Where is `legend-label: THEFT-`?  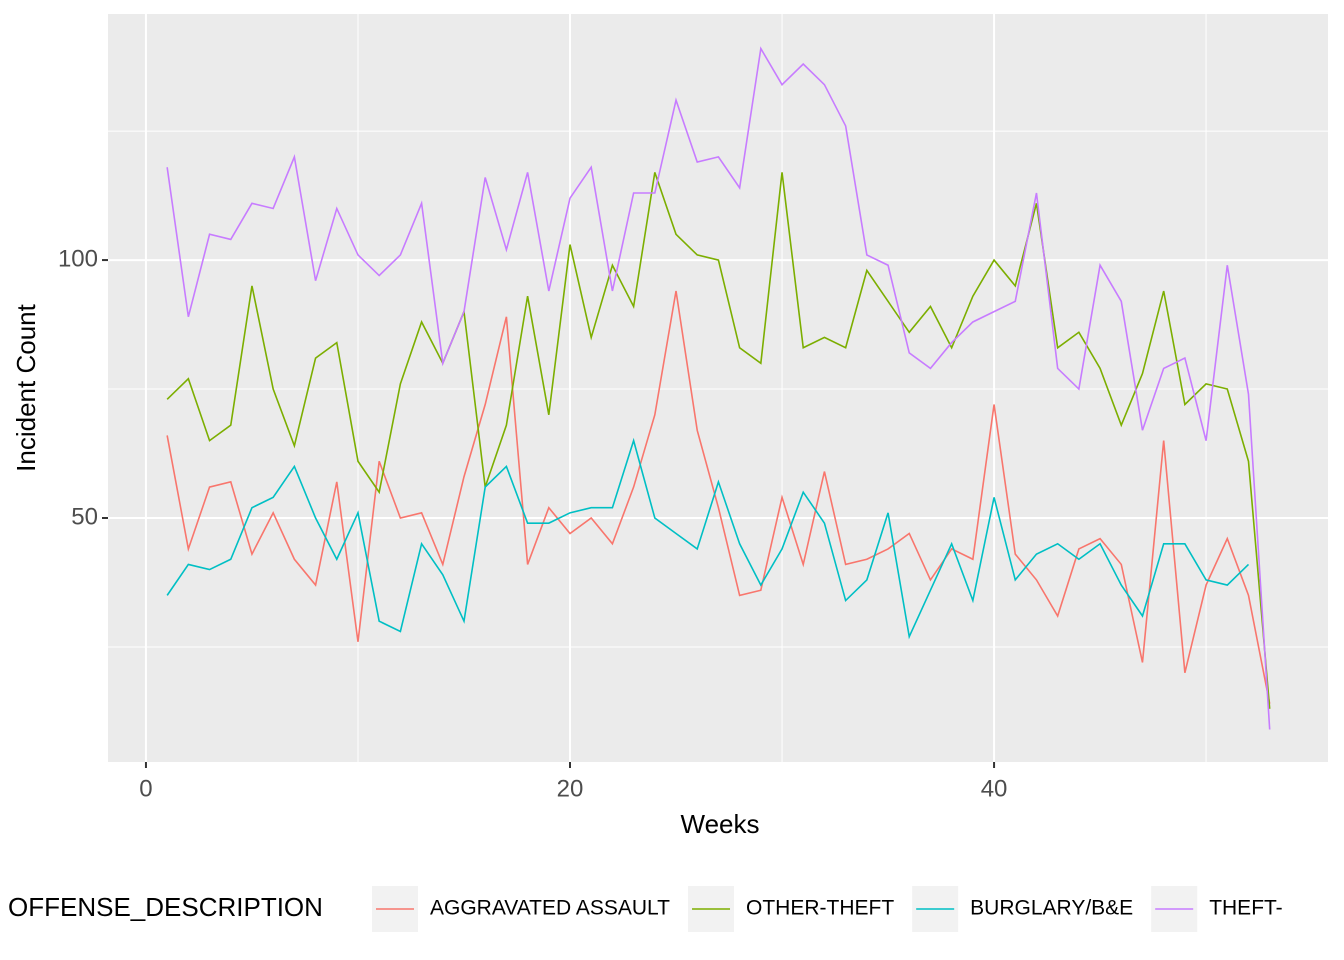 legend-label: THEFT- is located at coordinates (1246, 908).